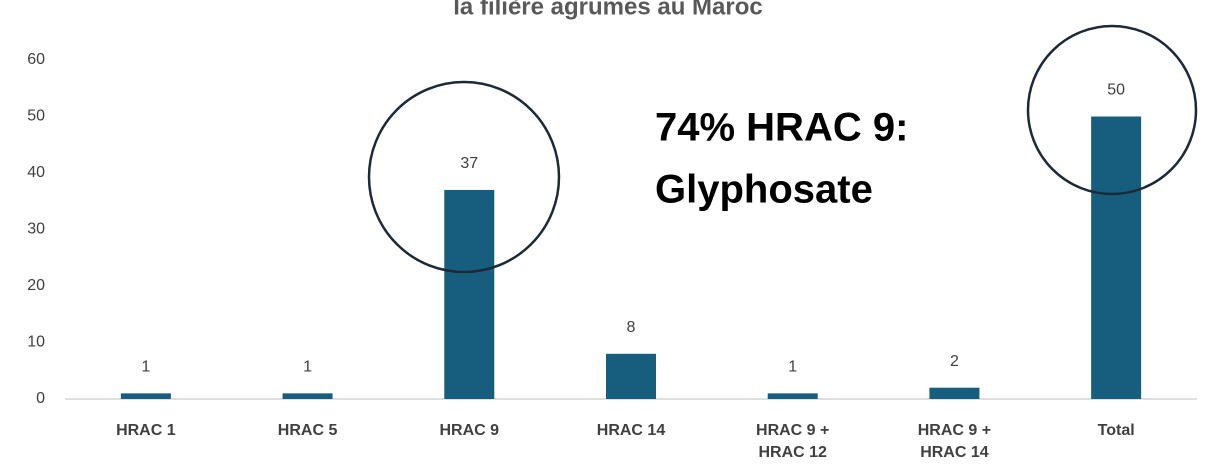  I want to click on y-tick-label: 20, so click(36, 285).